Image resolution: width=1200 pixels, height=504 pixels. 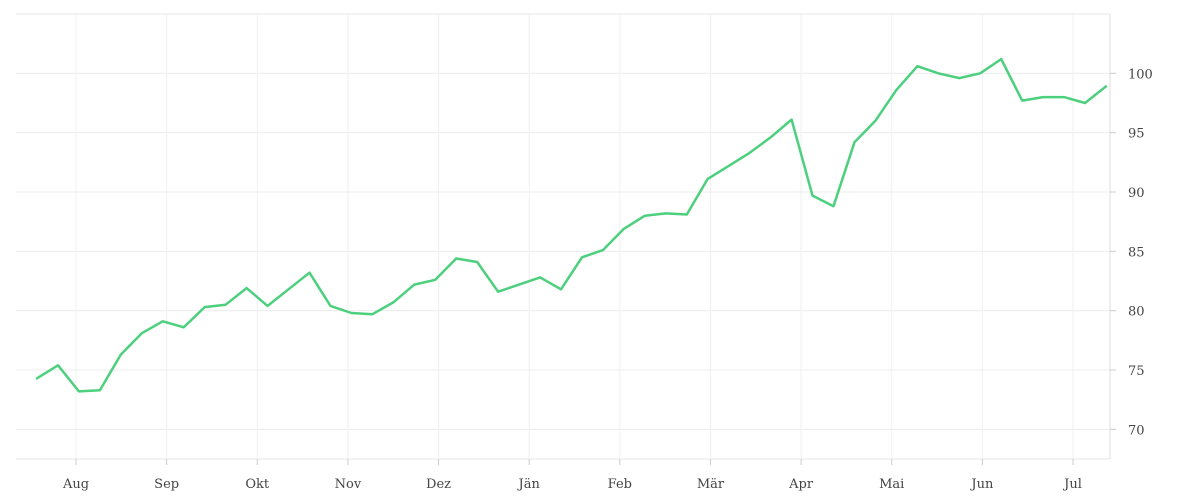 I want to click on x-tick-label-2: Sep, so click(x=166, y=484).